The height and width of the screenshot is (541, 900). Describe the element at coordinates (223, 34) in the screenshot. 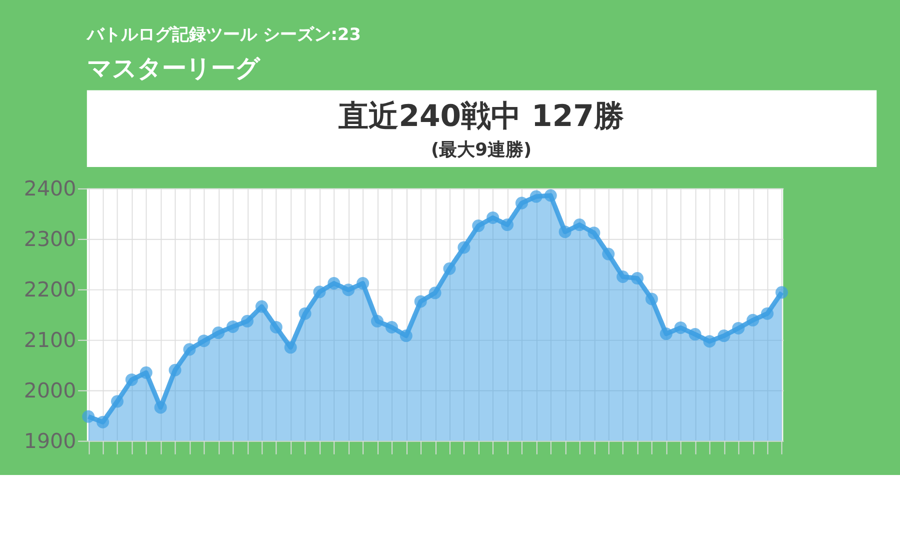

I see `chart-title: バトルログ記録ツール シーズン:23` at that location.